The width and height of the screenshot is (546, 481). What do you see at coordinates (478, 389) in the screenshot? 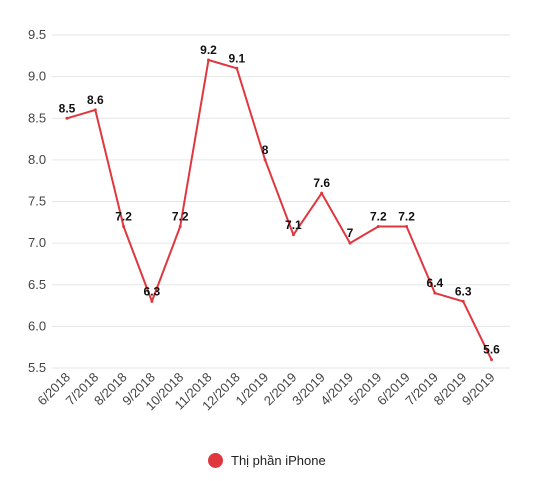
I see `x-tick-label: 9/2019` at bounding box center [478, 389].